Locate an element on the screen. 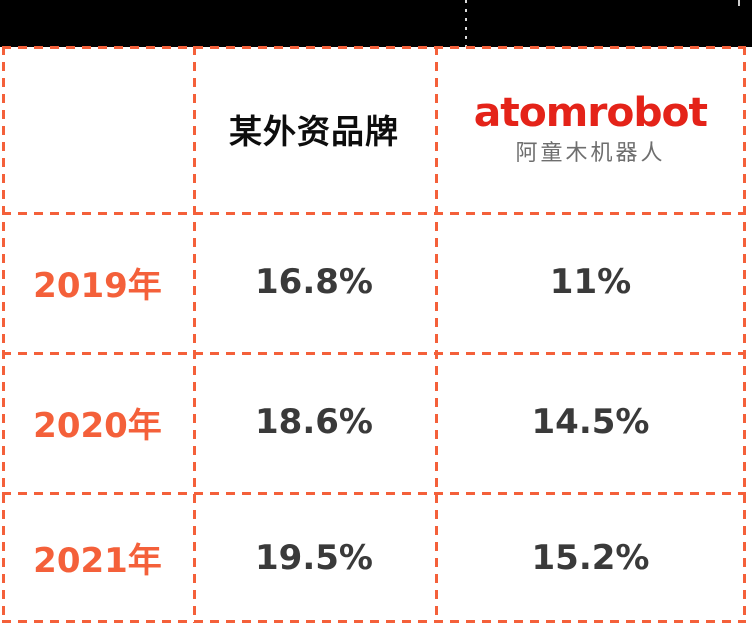  table-row: 2021年 is located at coordinates (97, 557).